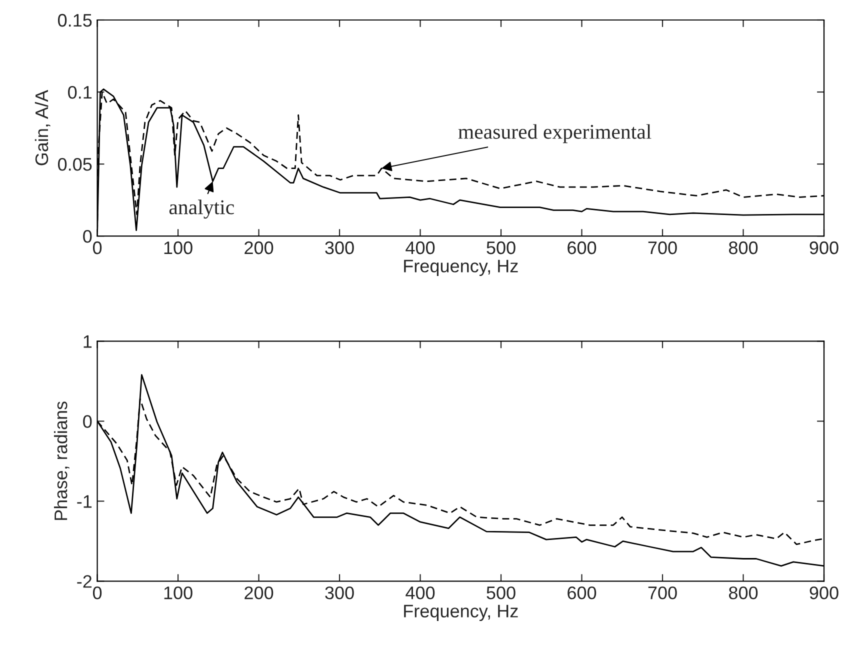 The width and height of the screenshot is (846, 645). I want to click on annotation: analytic, so click(201, 209).